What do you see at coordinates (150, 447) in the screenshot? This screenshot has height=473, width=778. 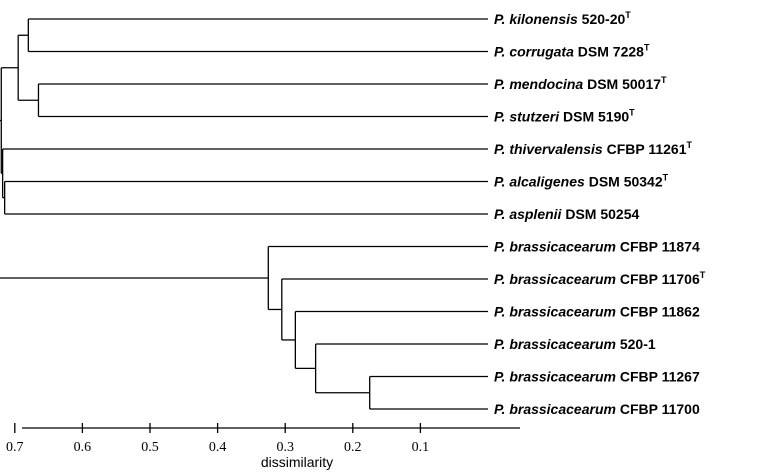 I see `x-tick-label: 0.5` at bounding box center [150, 447].